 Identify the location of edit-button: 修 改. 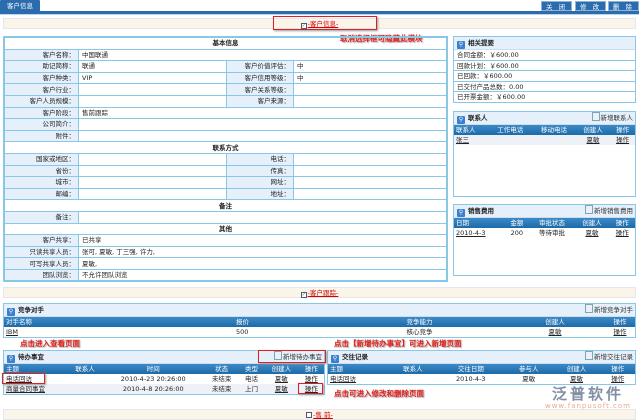
(590, 6).